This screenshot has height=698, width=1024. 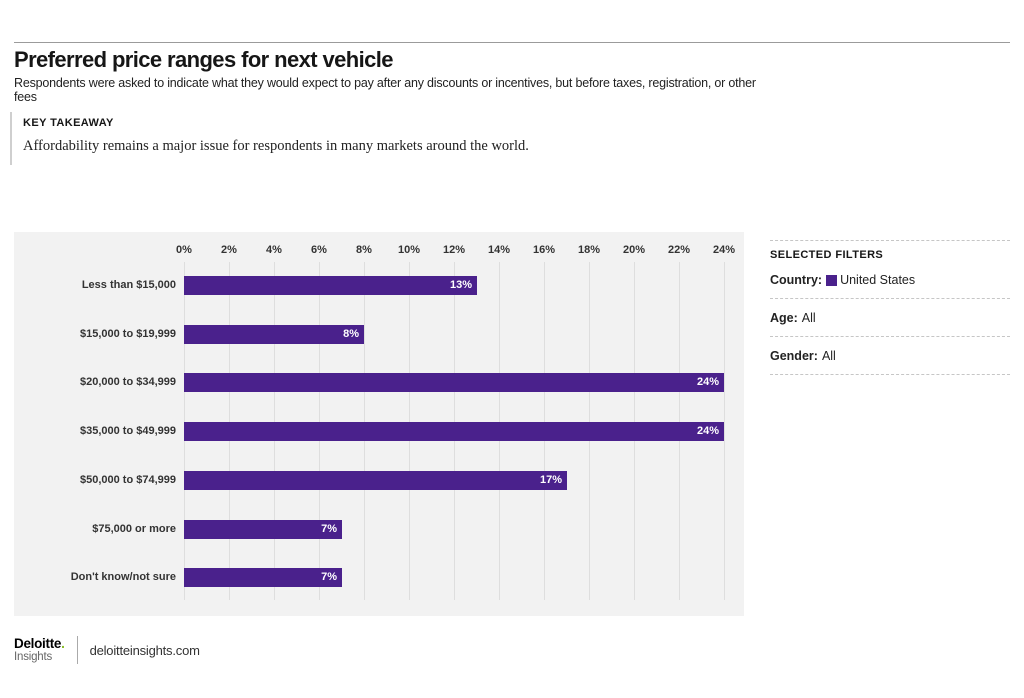 What do you see at coordinates (229, 250) in the screenshot?
I see `x-axis-tick: 2%` at bounding box center [229, 250].